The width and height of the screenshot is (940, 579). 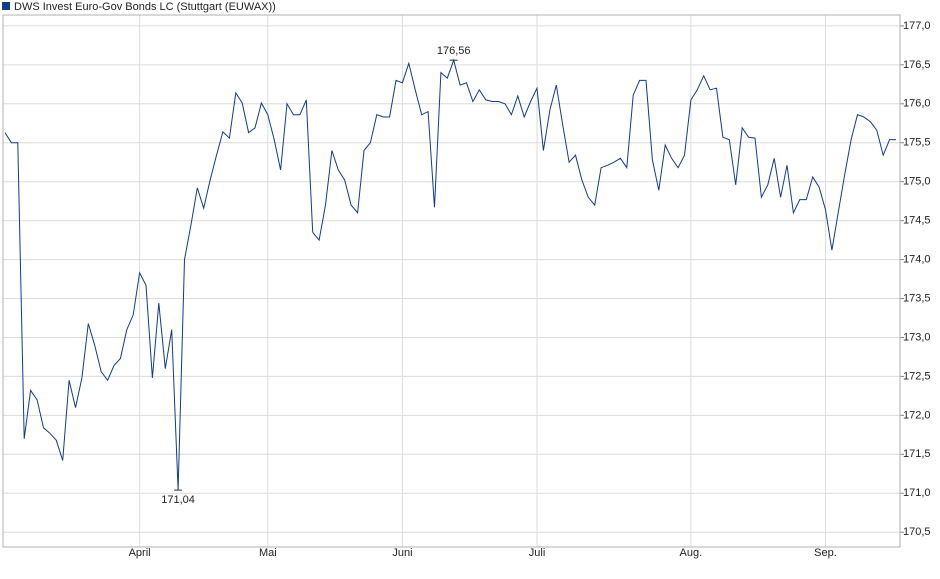 What do you see at coordinates (140, 553) in the screenshot?
I see `x-tick-label: April` at bounding box center [140, 553].